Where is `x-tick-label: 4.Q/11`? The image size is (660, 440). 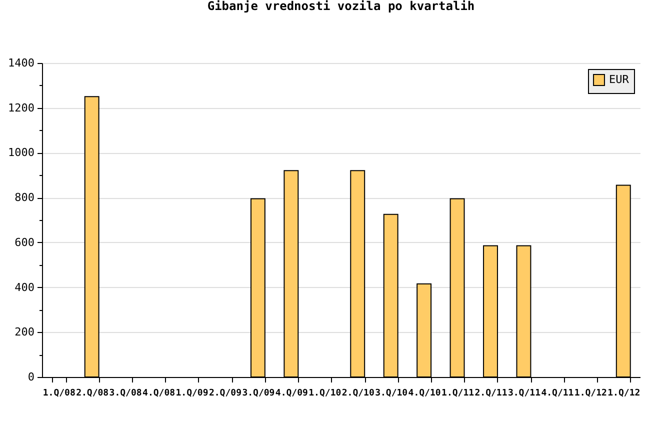
x-tick-label: 4.Q/11 is located at coordinates (557, 393).